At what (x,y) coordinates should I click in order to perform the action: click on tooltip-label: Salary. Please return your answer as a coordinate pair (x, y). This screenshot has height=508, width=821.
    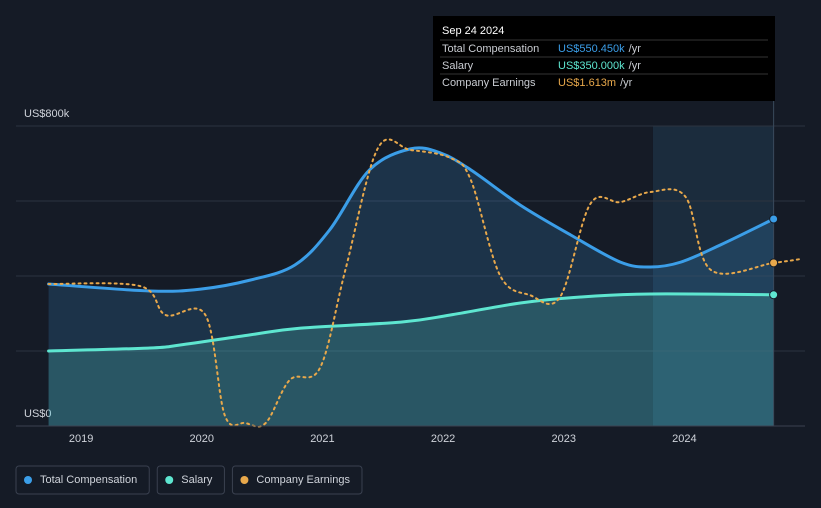
    Looking at the image, I should click on (458, 66).